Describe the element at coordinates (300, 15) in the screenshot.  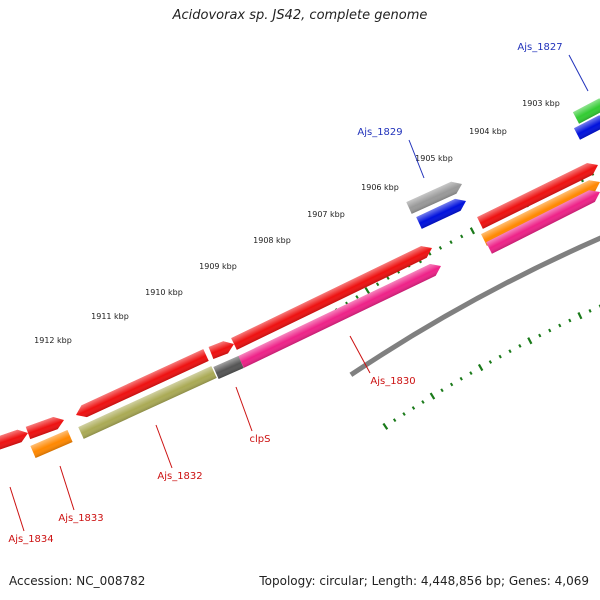
I see `map-title: Acidovorax sp. JS42, complete genome` at that location.